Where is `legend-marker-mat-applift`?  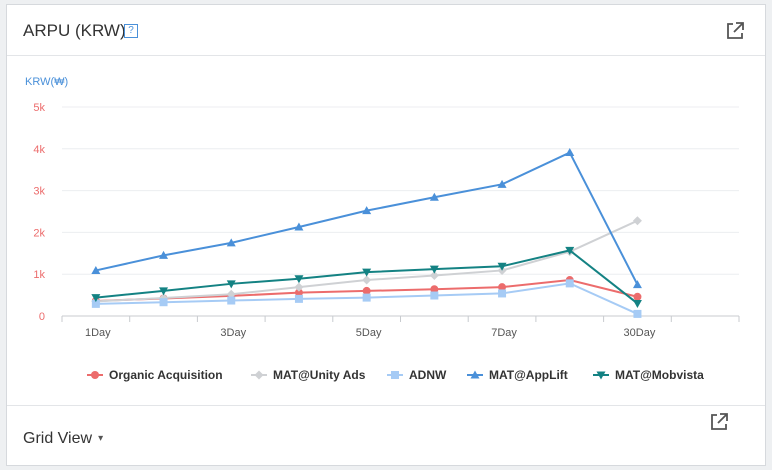
legend-marker-mat-applift is located at coordinates (475, 374).